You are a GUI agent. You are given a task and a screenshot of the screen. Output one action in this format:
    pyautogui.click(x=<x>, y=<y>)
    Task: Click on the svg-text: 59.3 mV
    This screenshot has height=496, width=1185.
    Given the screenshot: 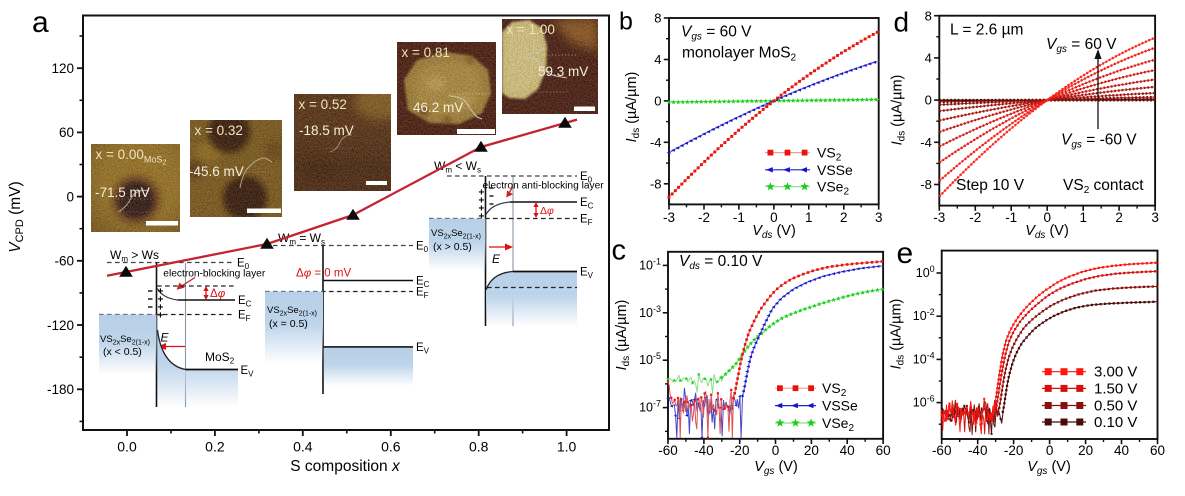 What is the action you would take?
    pyautogui.click(x=563, y=71)
    